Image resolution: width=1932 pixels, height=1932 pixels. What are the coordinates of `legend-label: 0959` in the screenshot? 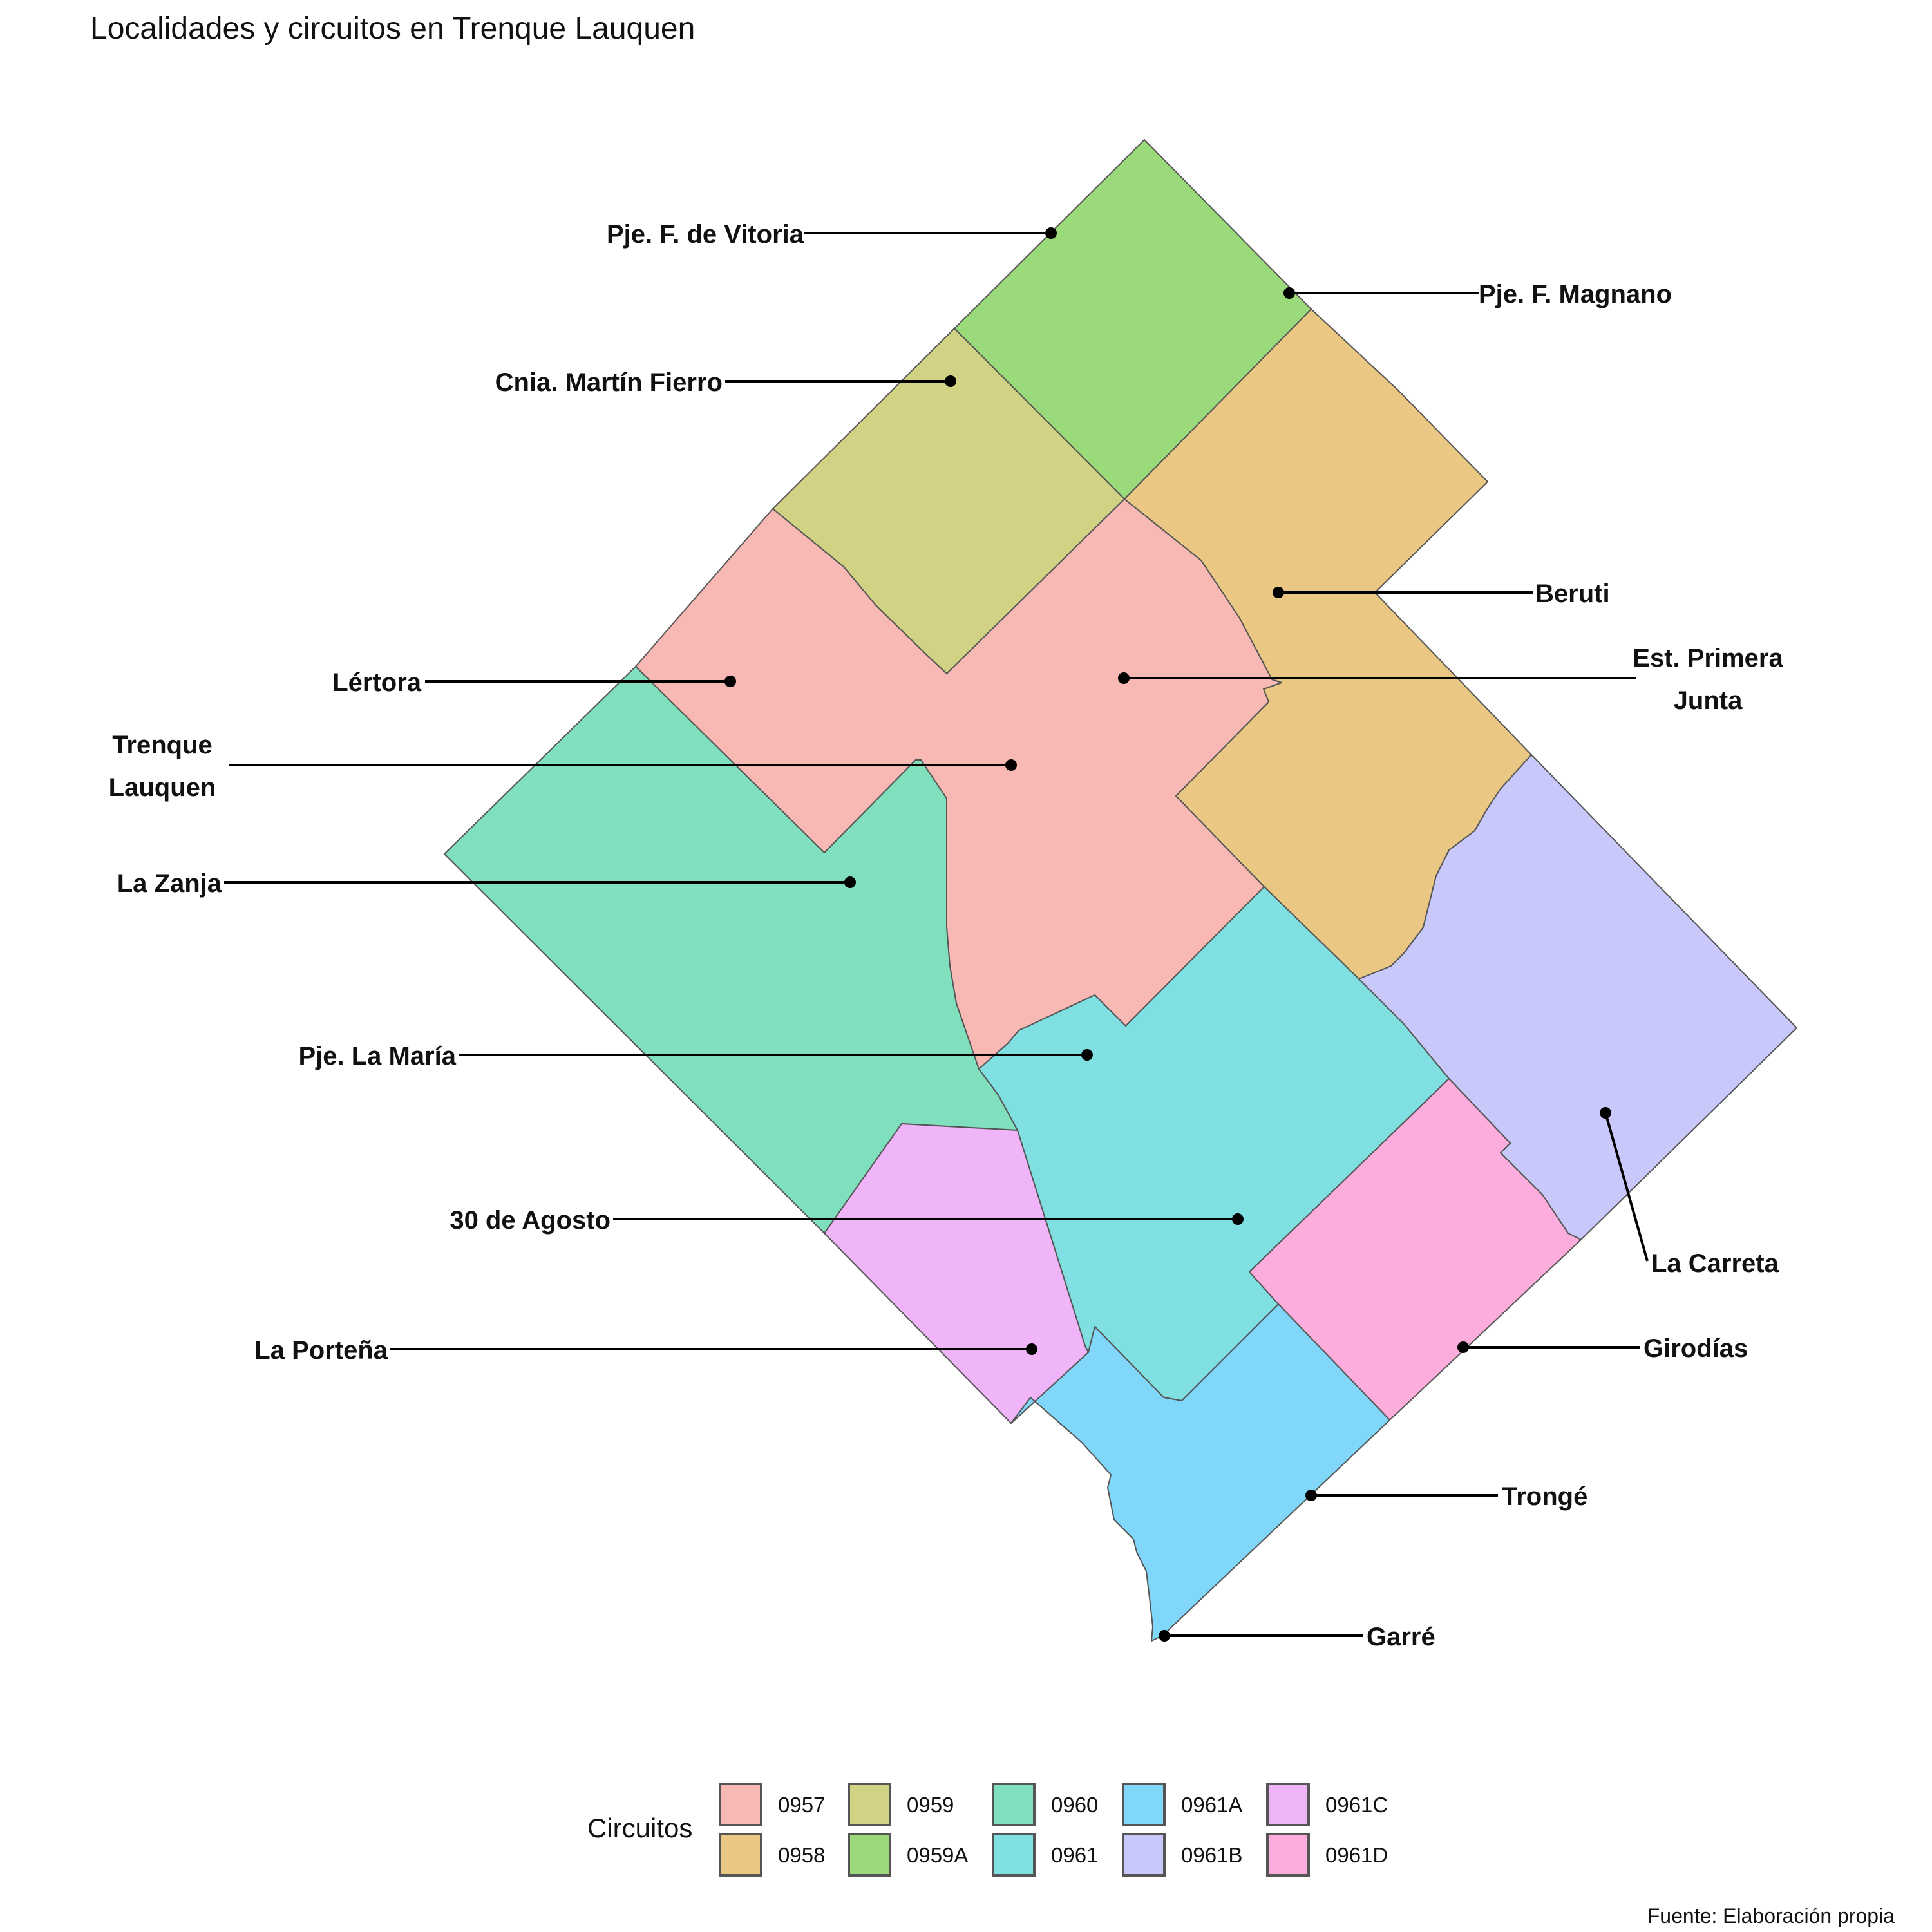 It's located at (931, 1805).